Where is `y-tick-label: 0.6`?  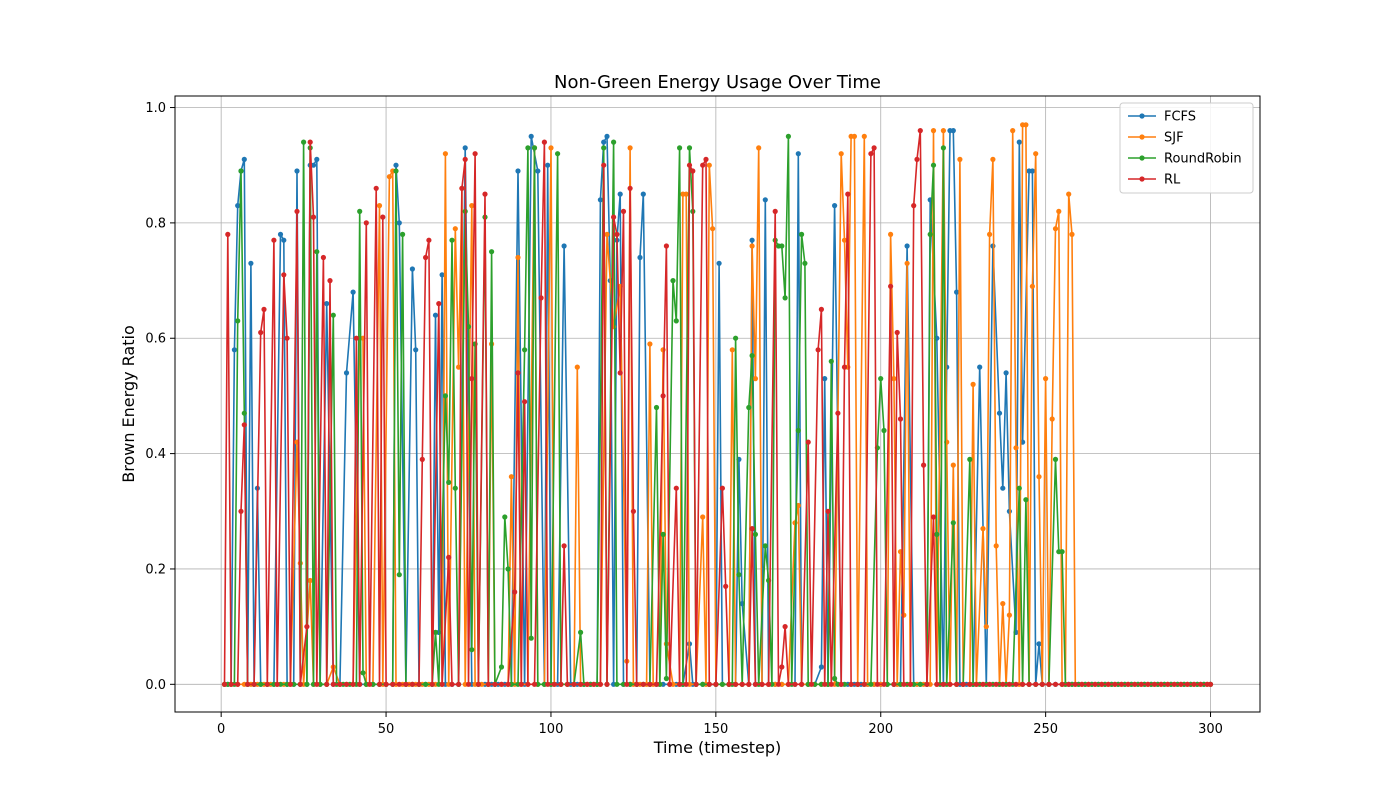
y-tick-label: 0.6 is located at coordinates (155, 339).